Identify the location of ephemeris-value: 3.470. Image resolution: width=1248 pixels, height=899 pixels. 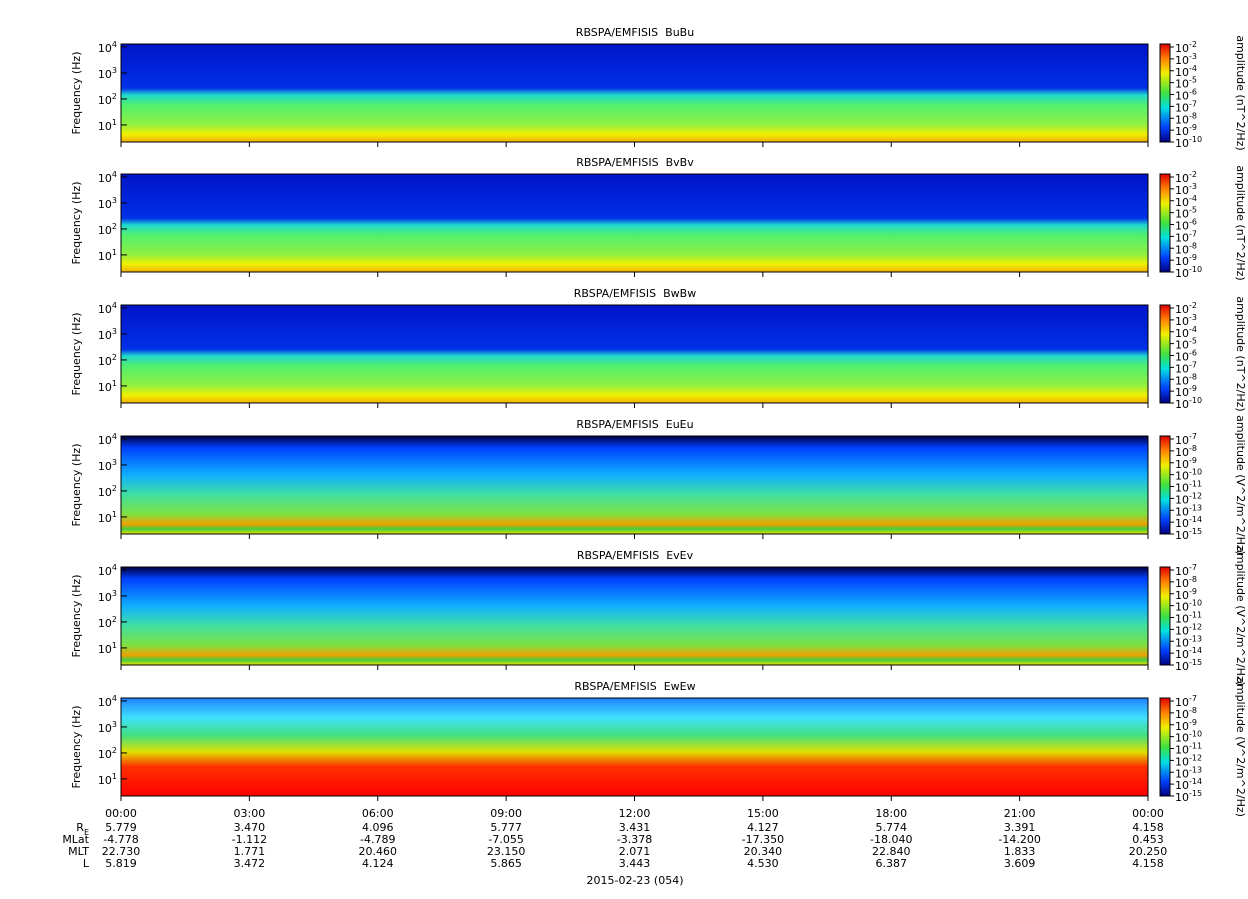
(250, 827).